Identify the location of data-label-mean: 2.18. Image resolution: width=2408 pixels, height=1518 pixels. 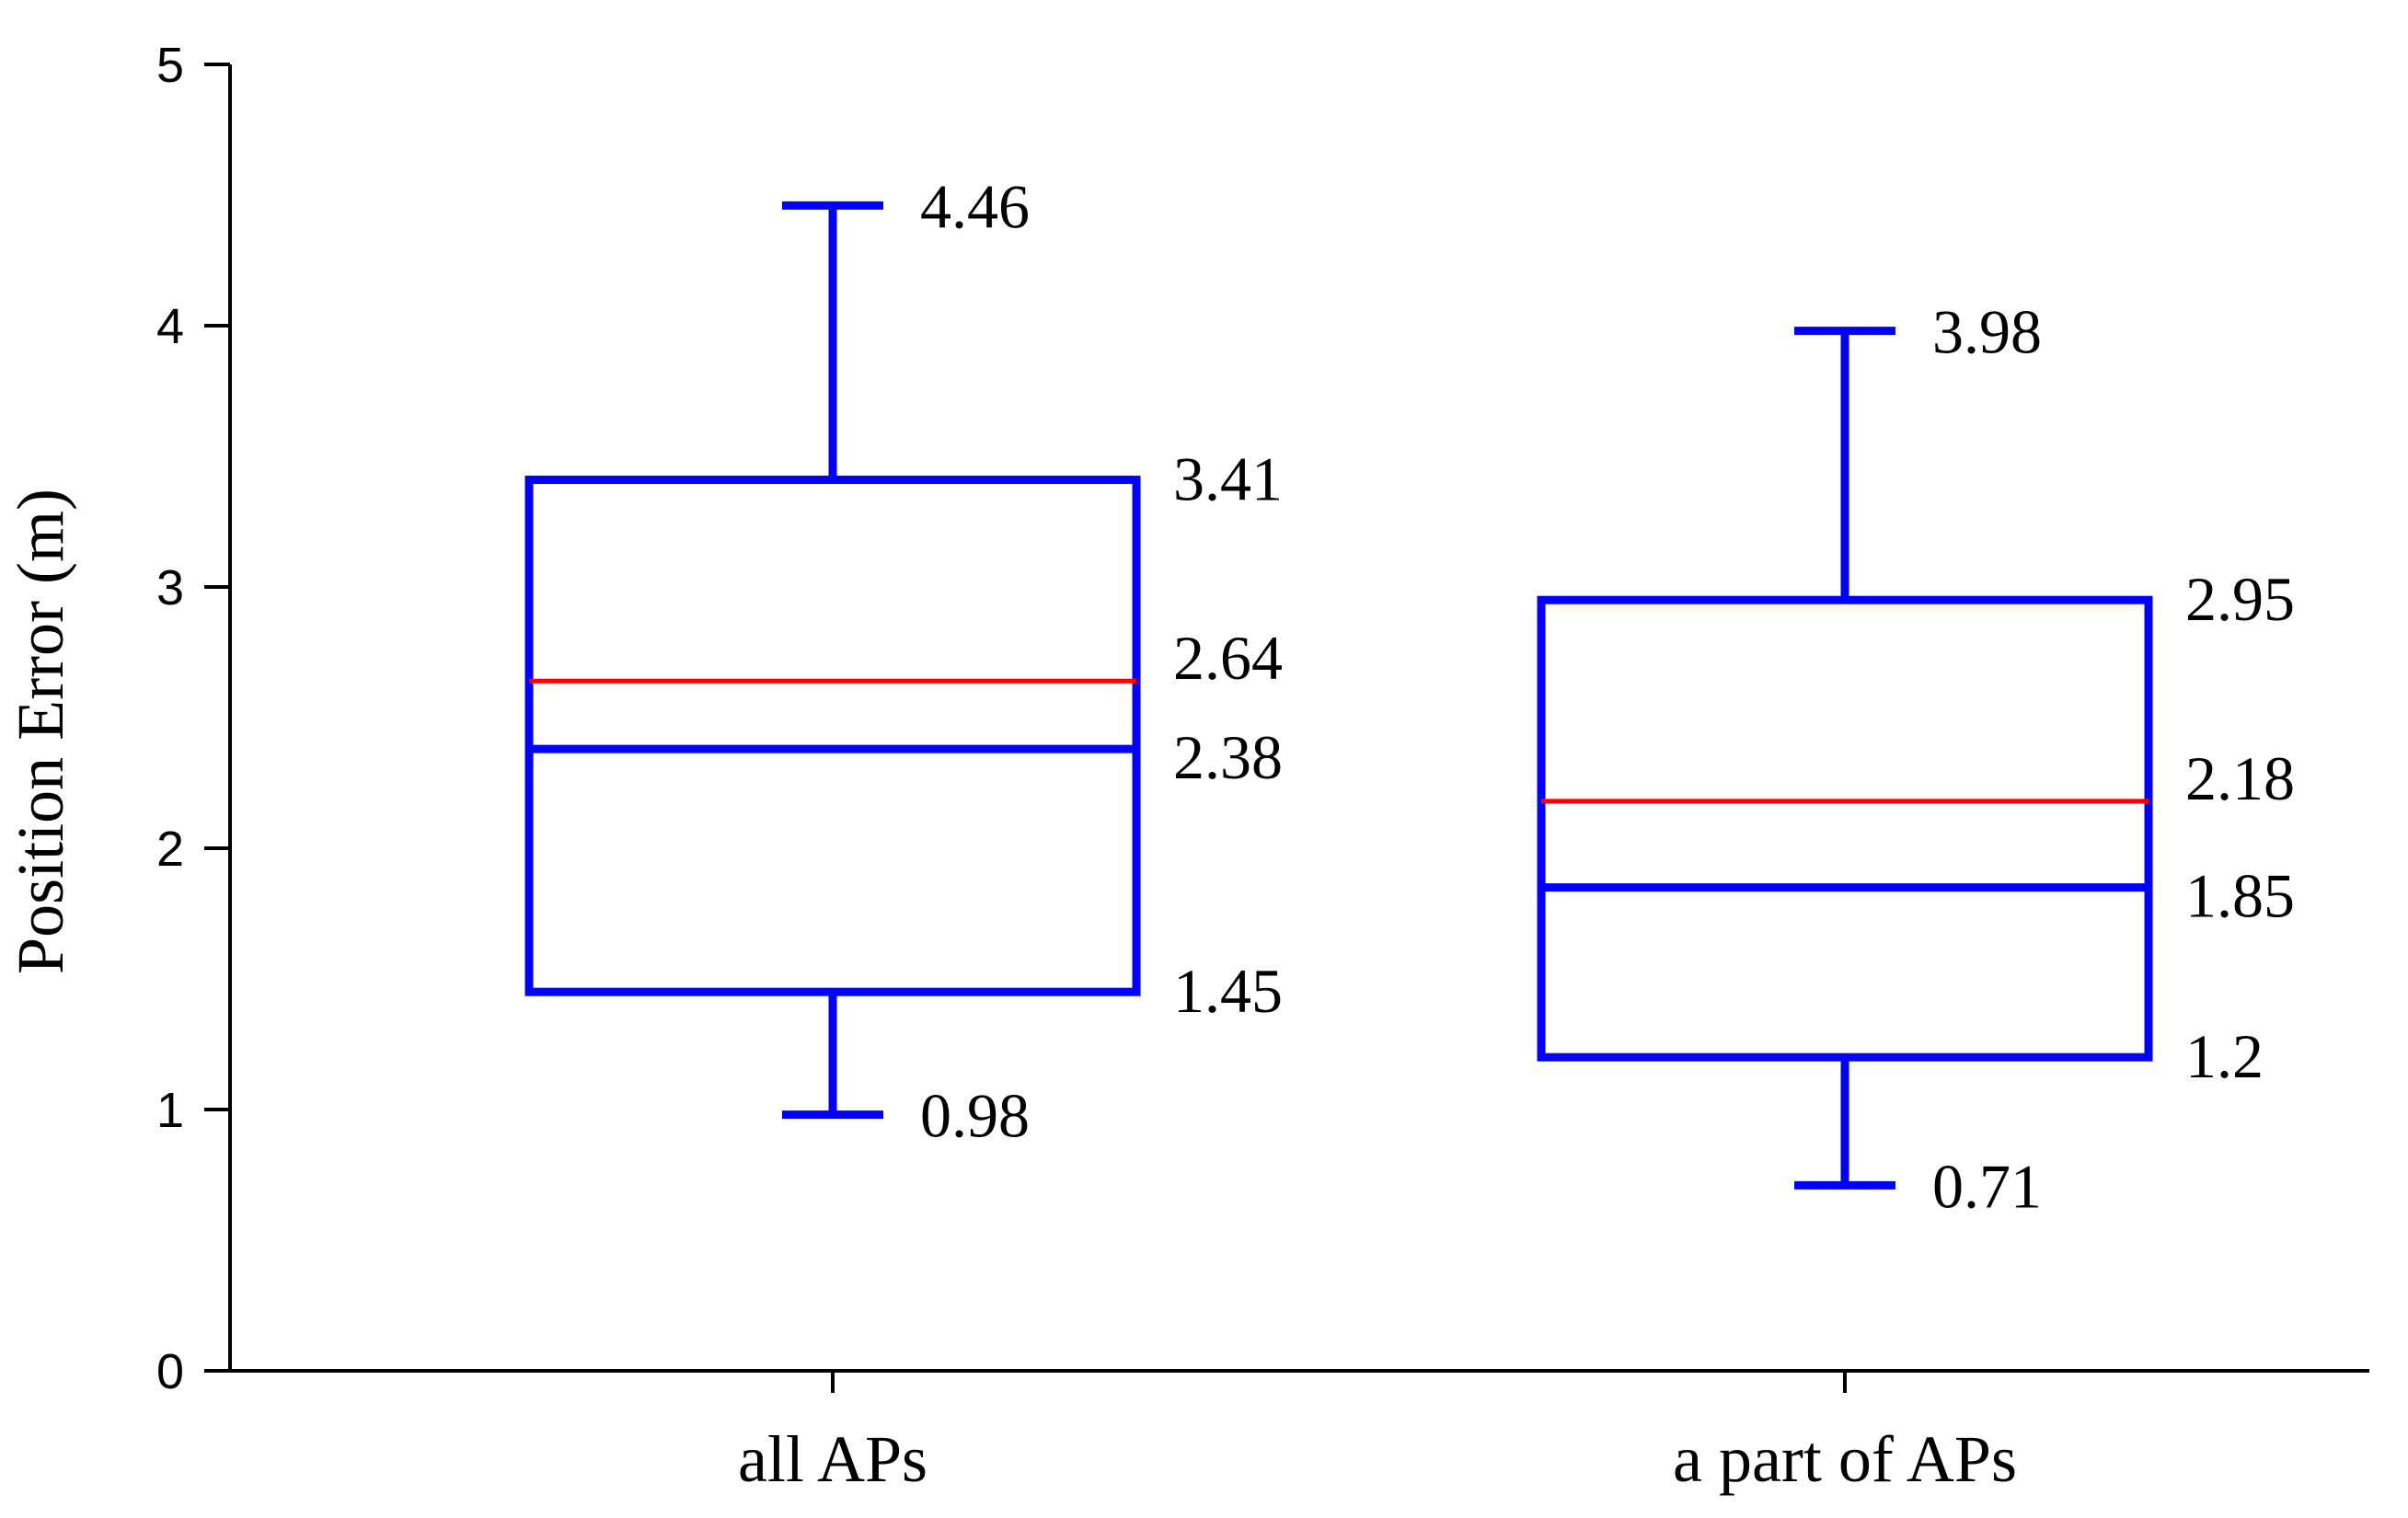
(2240, 778).